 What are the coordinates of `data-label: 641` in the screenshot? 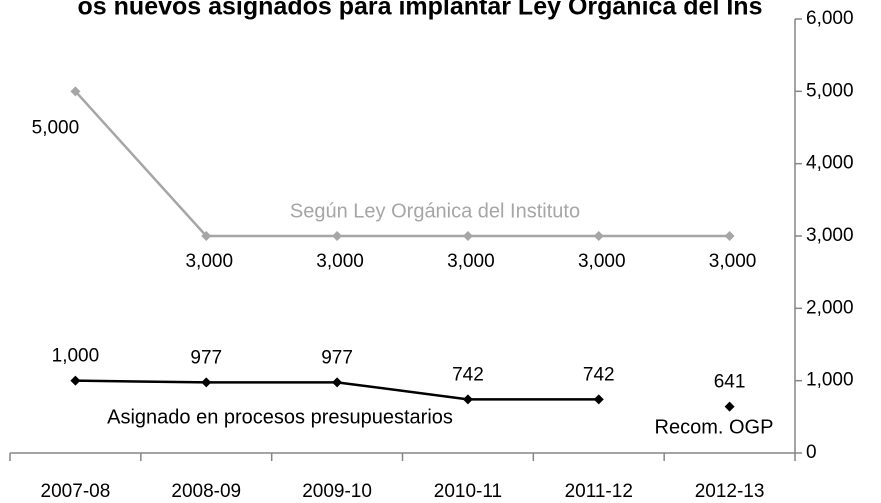 It's located at (730, 382).